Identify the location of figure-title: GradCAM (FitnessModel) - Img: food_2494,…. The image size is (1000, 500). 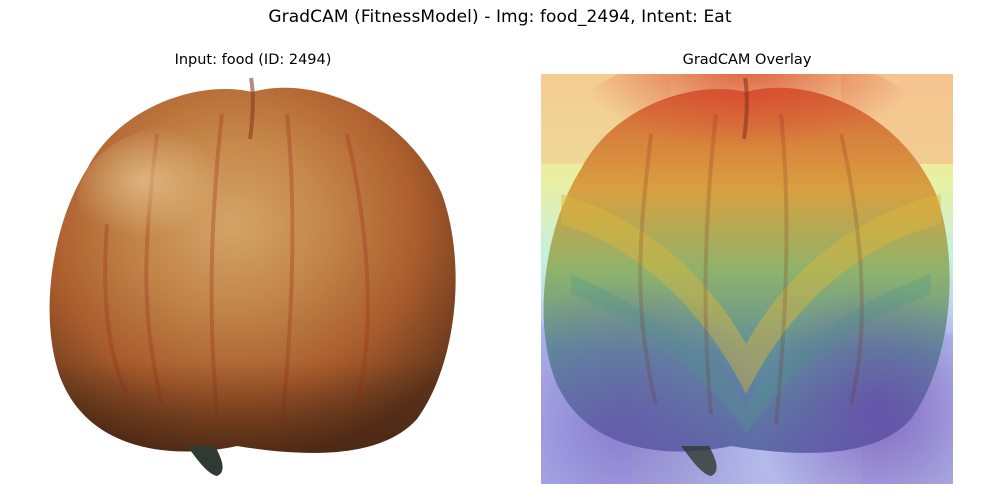
(500, 17).